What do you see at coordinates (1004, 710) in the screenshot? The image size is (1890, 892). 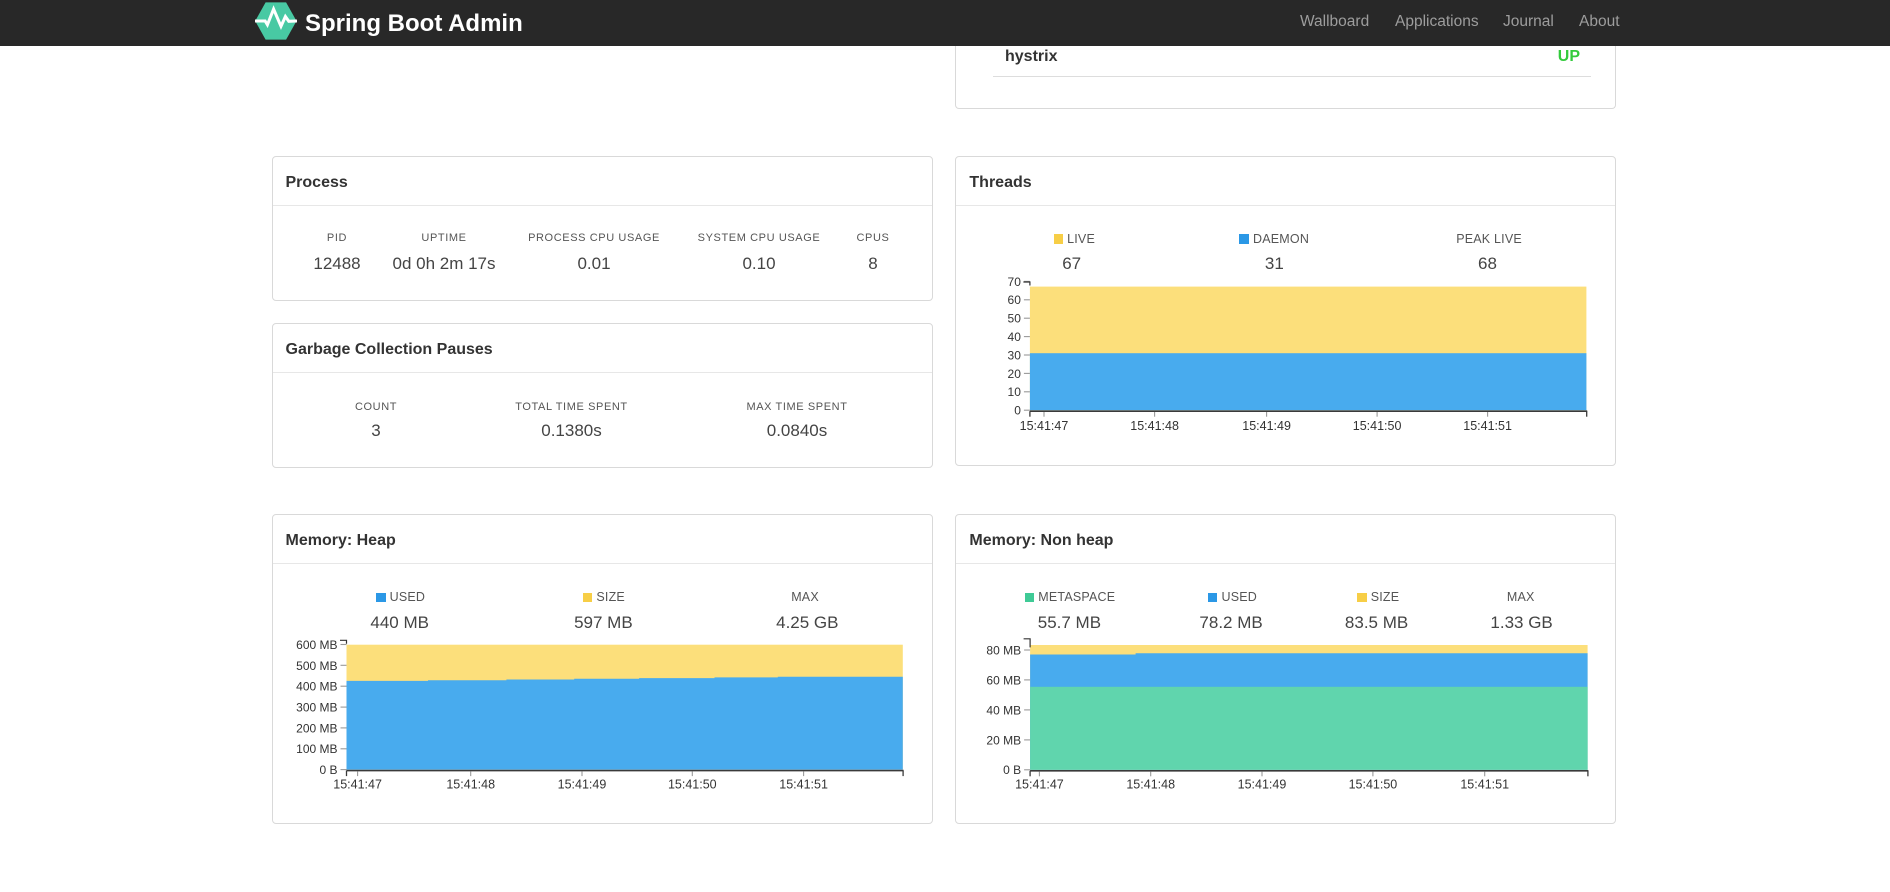 I see `svg-text: 40 MB` at bounding box center [1004, 710].